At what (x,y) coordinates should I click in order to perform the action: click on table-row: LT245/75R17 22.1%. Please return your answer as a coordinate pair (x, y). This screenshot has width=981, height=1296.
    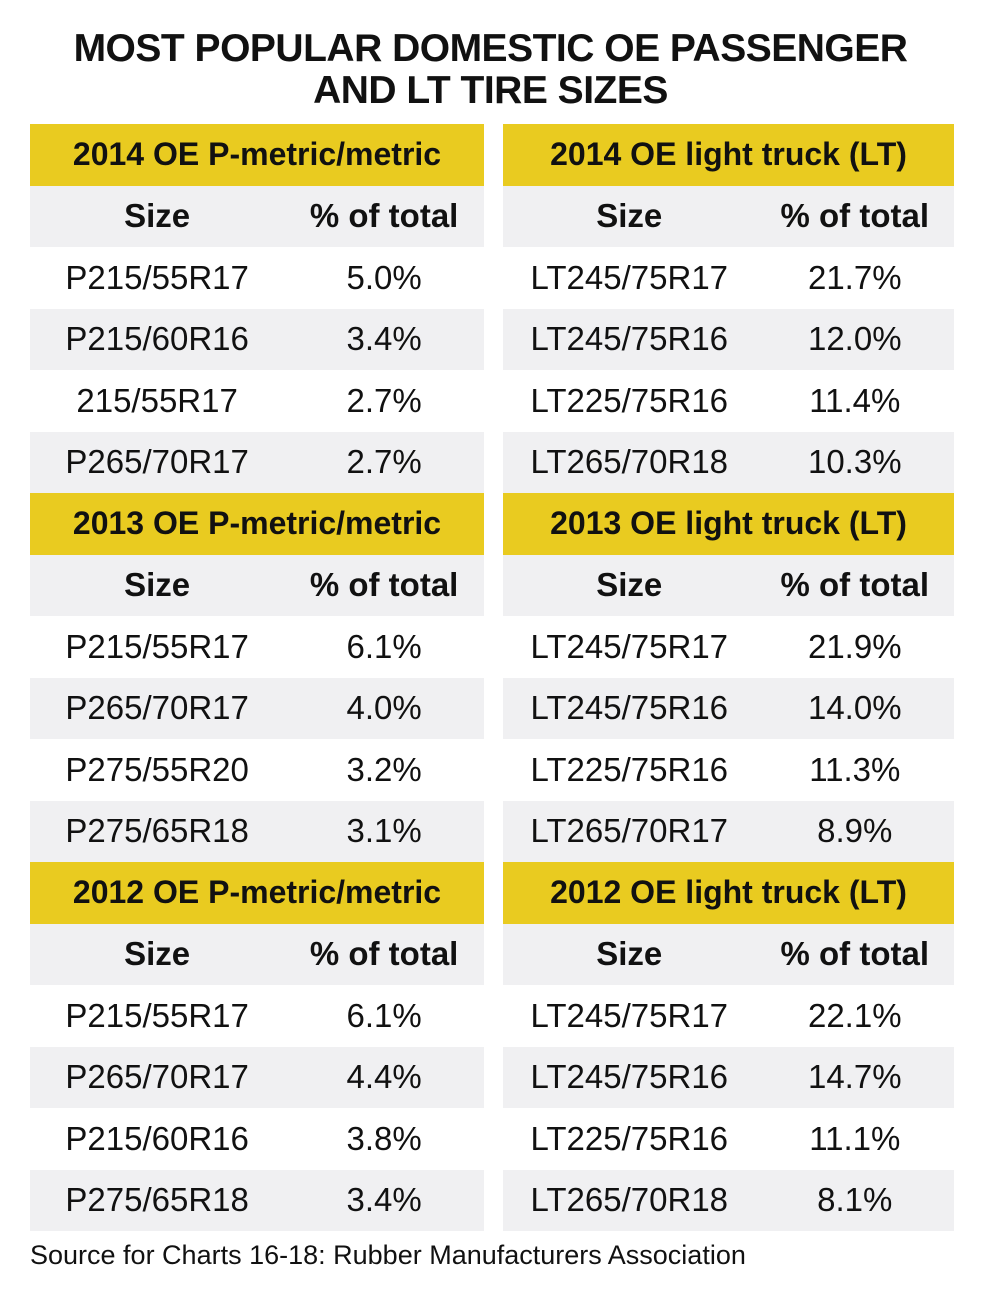
    Looking at the image, I should click on (728, 1016).